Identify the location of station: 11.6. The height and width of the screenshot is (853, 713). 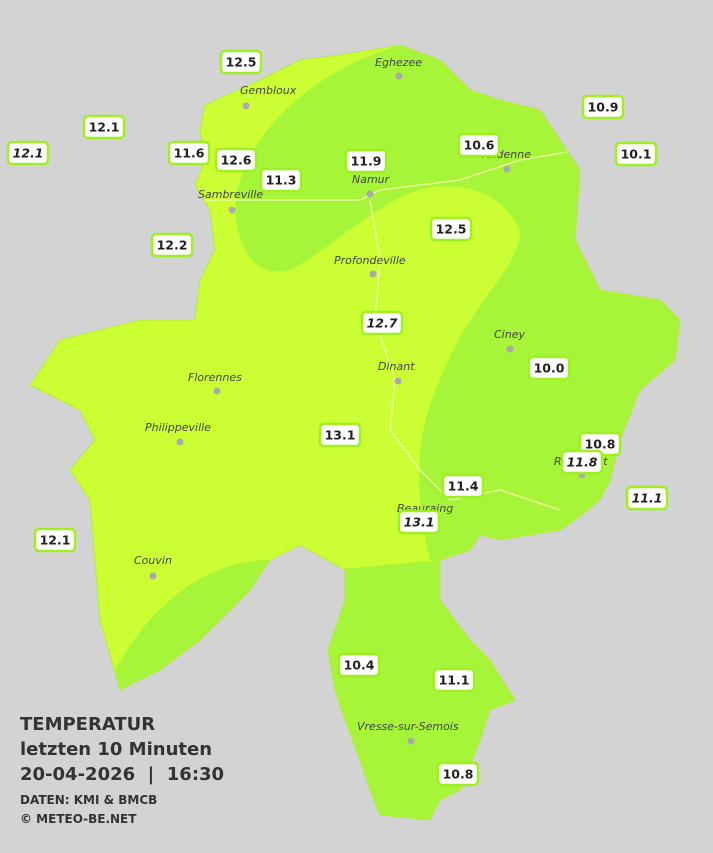
(189, 153).